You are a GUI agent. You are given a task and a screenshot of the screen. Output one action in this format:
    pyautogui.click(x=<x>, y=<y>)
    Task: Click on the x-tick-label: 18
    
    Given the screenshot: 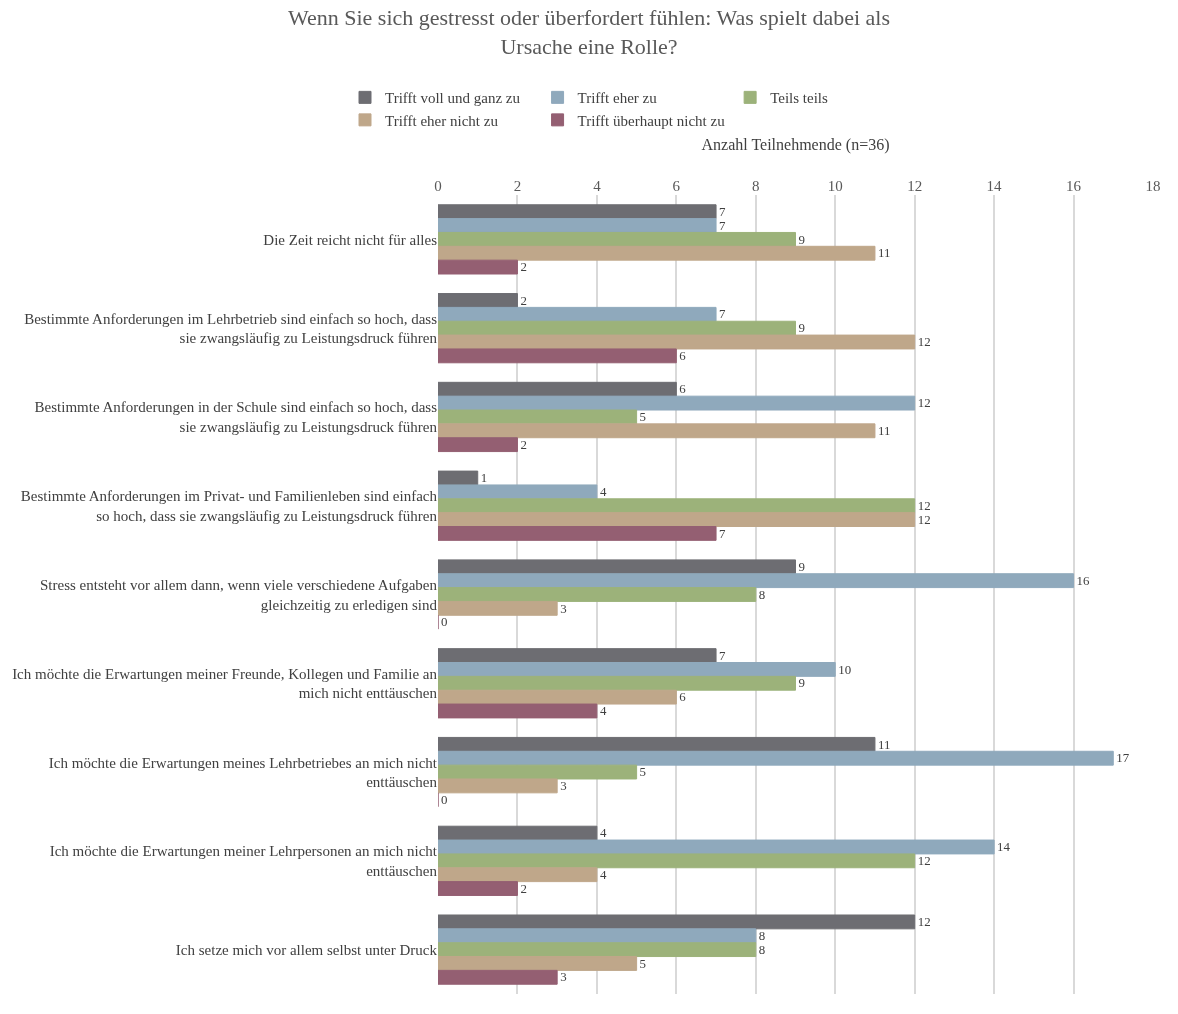 What is the action you would take?
    pyautogui.click(x=1153, y=186)
    